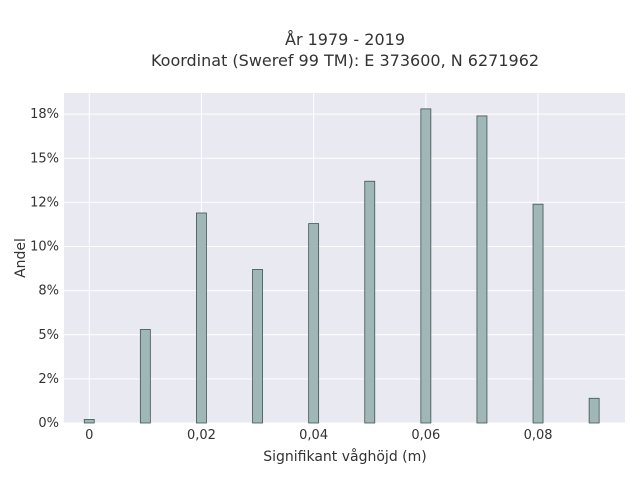 The height and width of the screenshot is (480, 640). Describe the element at coordinates (48, 291) in the screenshot. I see `y-tick-label: 8%` at that location.